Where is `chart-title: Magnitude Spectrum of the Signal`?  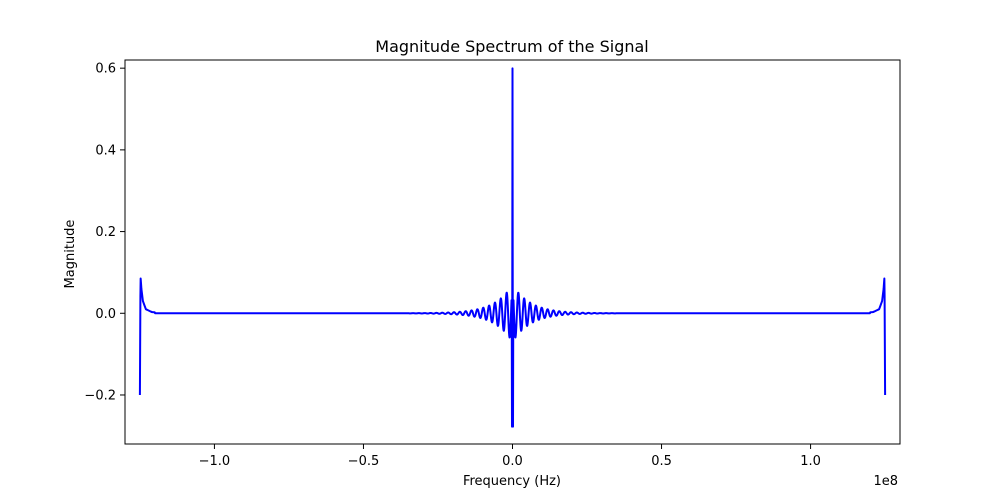 chart-title: Magnitude Spectrum of the Signal is located at coordinates (511, 46).